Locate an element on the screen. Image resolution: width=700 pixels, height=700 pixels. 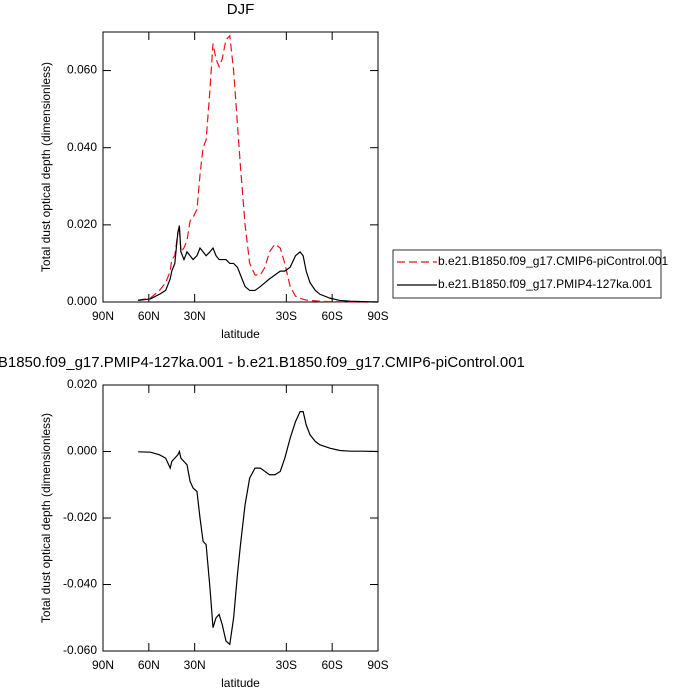
chart-title: DJF is located at coordinates (241, 9).